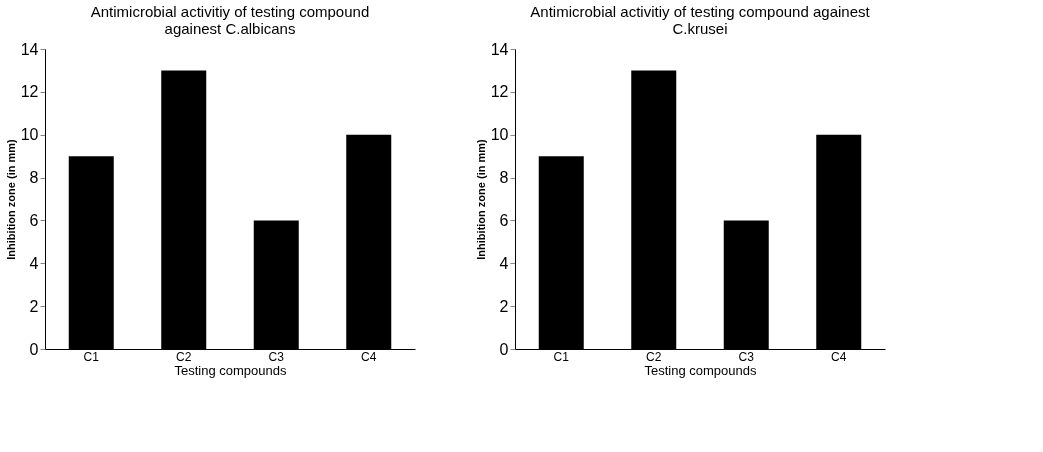 Image resolution: width=1043 pixels, height=452 pixels. I want to click on chart-title: Antimicrobial activitiy of testing compound againest C.albicans, so click(230, 20).